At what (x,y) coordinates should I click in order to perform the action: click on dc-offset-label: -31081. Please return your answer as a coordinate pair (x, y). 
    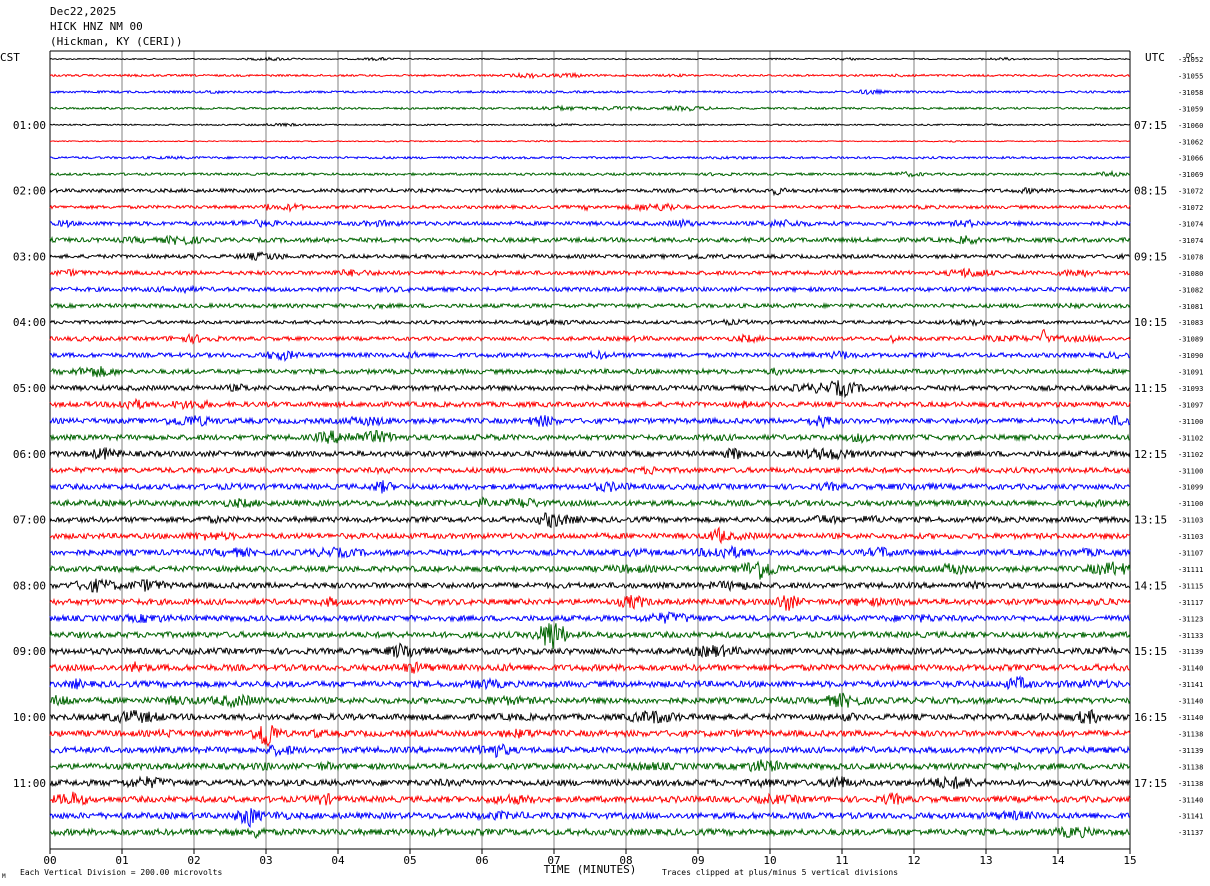
    Looking at the image, I should click on (1190, 307).